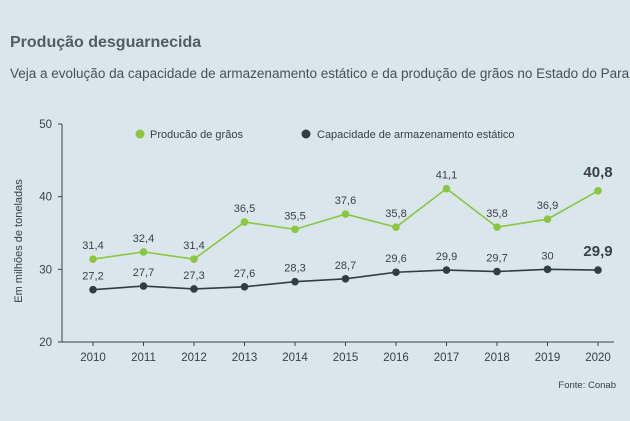  What do you see at coordinates (597, 172) in the screenshot?
I see `data-label: 40,8` at bounding box center [597, 172].